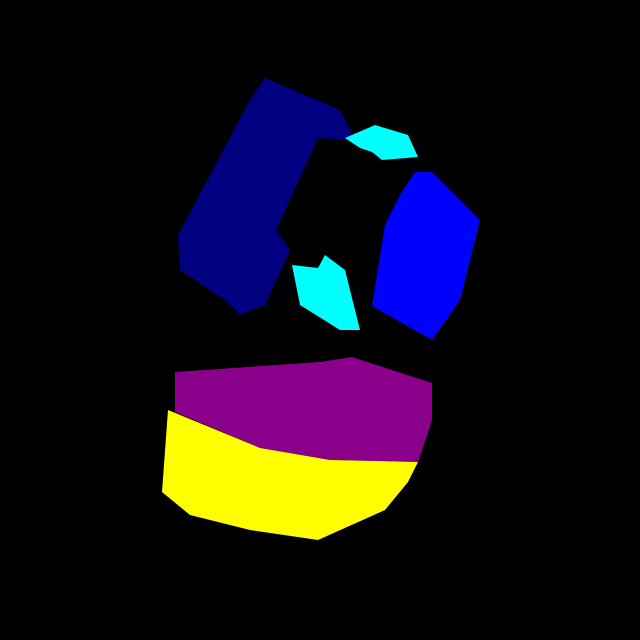 This screenshot has height=640, width=640. Describe the element at coordinates (303, 409) in the screenshot. I see `purple-region` at that location.